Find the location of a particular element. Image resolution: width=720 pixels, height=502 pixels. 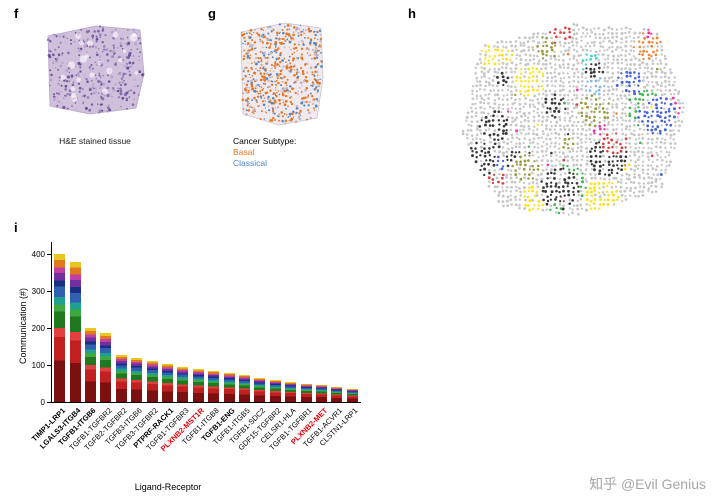

watermark: 知乎 @Evil Genius is located at coordinates (647, 484).